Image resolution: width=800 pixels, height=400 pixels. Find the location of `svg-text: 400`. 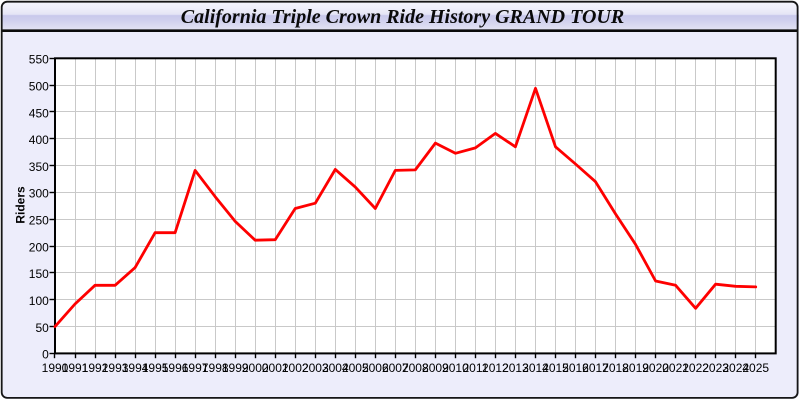

svg-text: 400 is located at coordinates (39, 140).